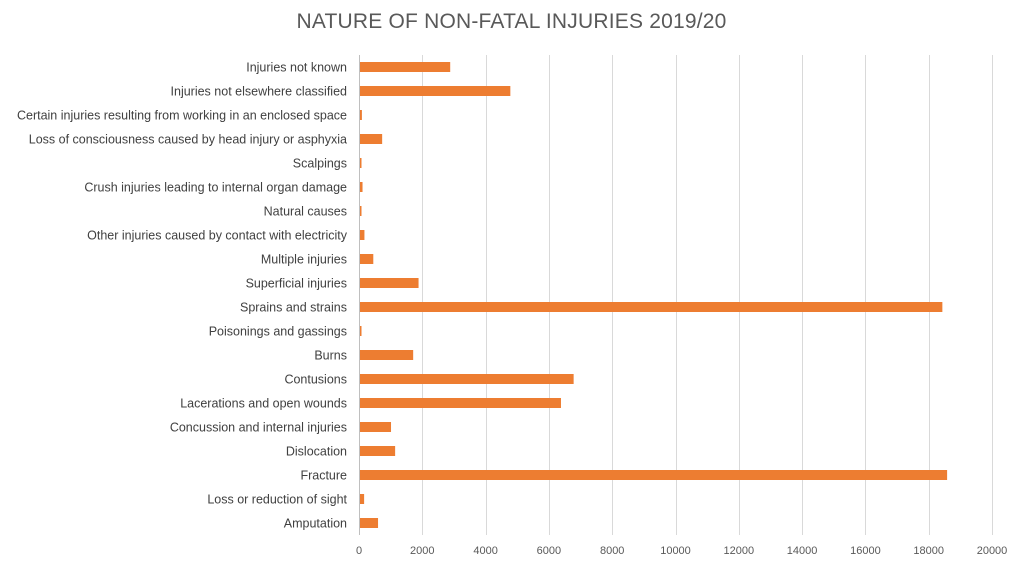  I want to click on category-label: Dislocation, so click(316, 452).